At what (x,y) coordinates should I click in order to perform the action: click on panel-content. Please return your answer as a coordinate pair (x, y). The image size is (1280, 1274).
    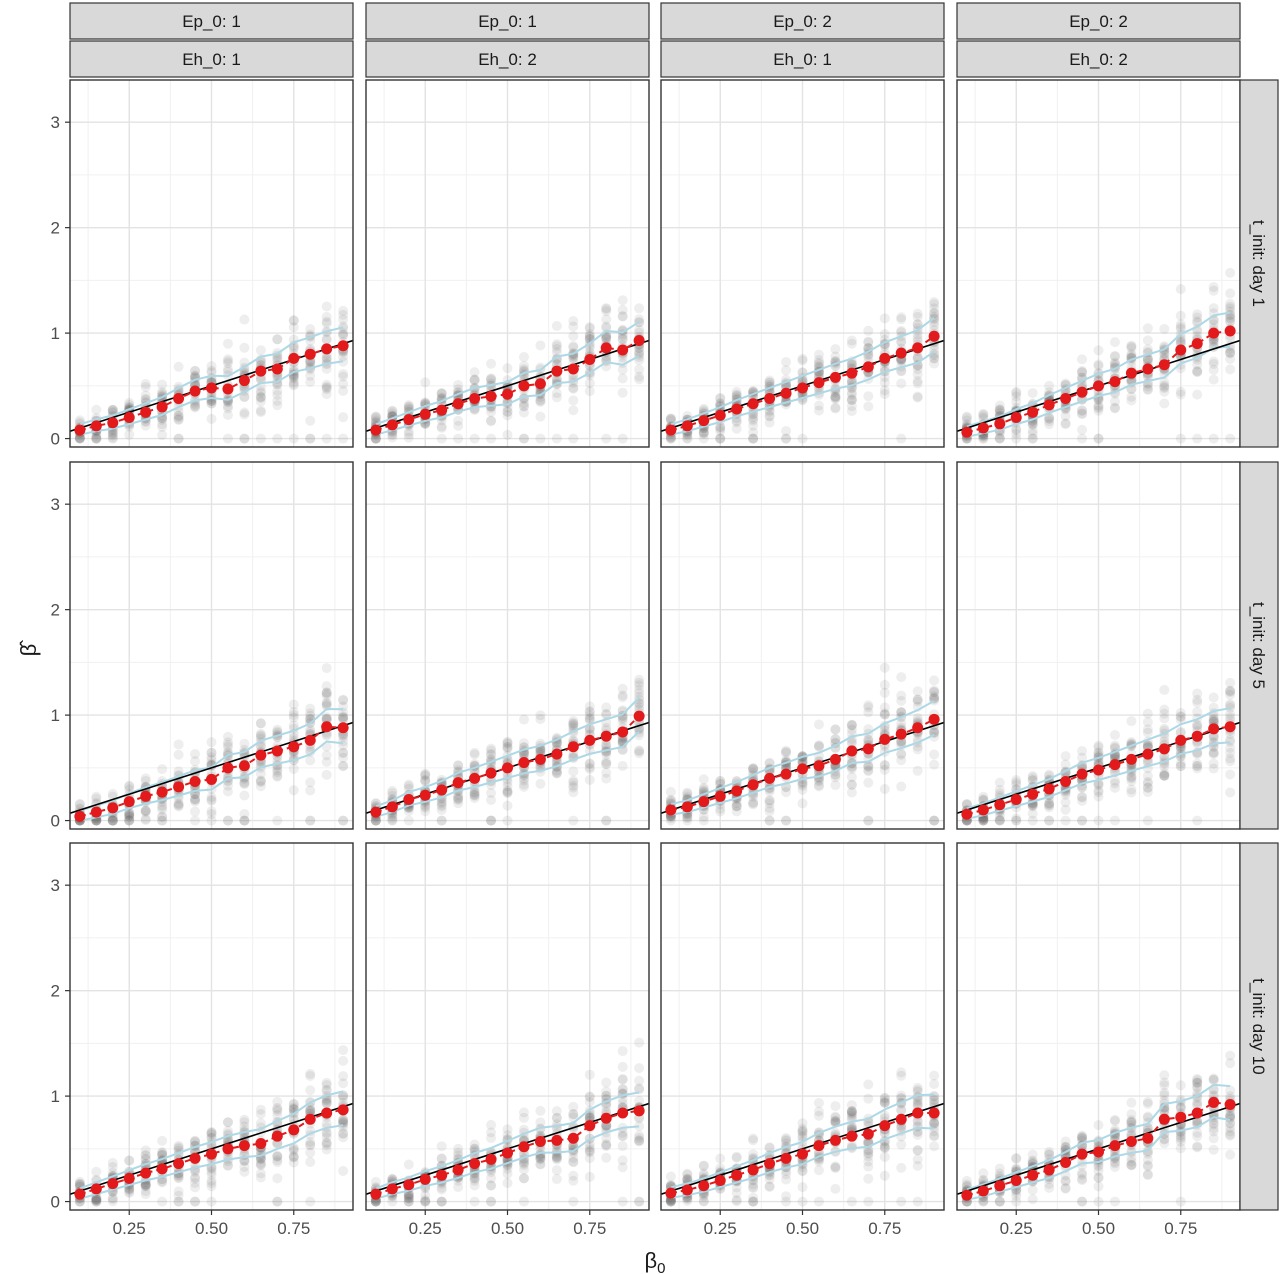
    Looking at the image, I should click on (802, 645).